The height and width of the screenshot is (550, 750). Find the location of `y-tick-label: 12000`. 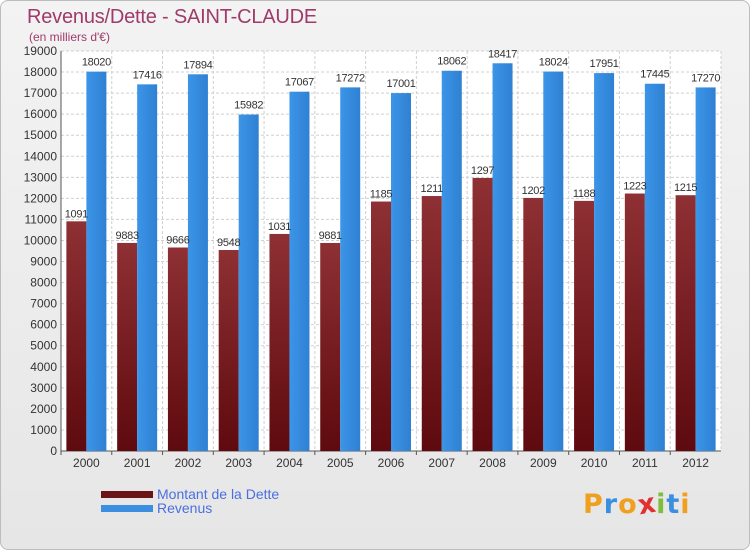

y-tick-label: 12000 is located at coordinates (41, 198).